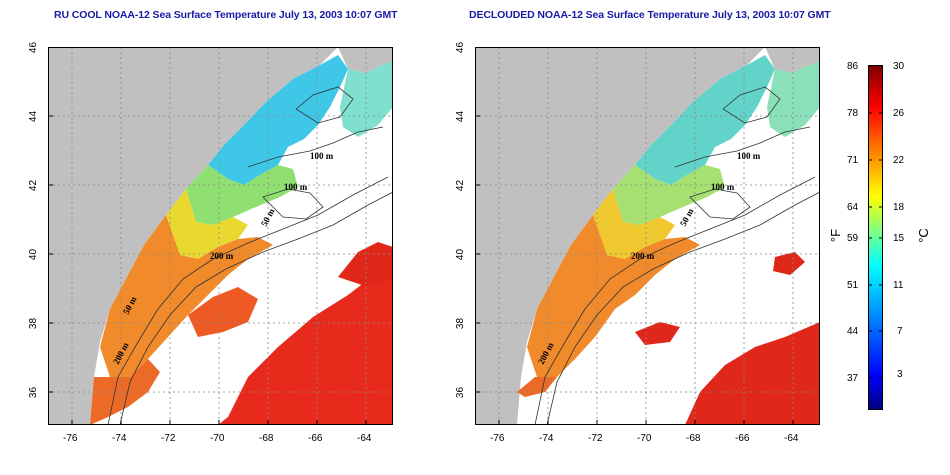 Image resolution: width=950 pixels, height=475 pixels. What do you see at coordinates (853, 66) in the screenshot?
I see `colorbar-f-label: 86` at bounding box center [853, 66].